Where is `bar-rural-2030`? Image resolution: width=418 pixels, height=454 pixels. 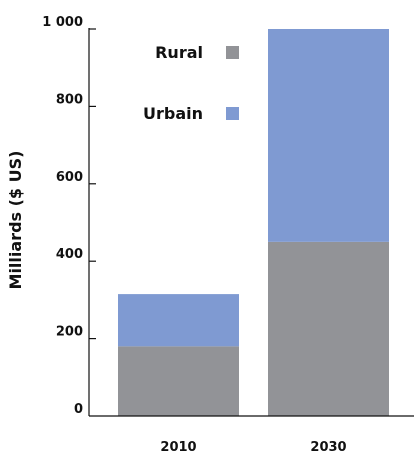
bar-rural-2030 is located at coordinates (328, 328).